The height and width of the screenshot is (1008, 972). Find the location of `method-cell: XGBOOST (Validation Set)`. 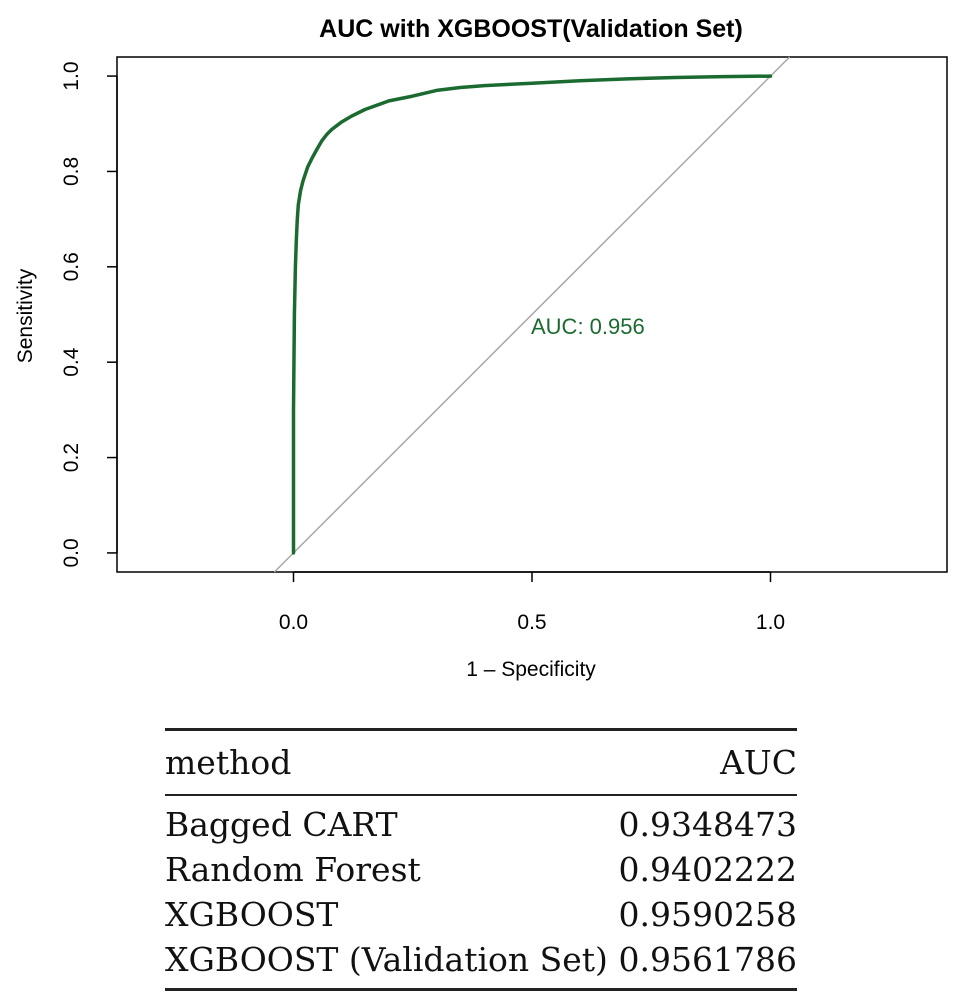

method-cell: XGBOOST (Validation Set) is located at coordinates (386, 959).